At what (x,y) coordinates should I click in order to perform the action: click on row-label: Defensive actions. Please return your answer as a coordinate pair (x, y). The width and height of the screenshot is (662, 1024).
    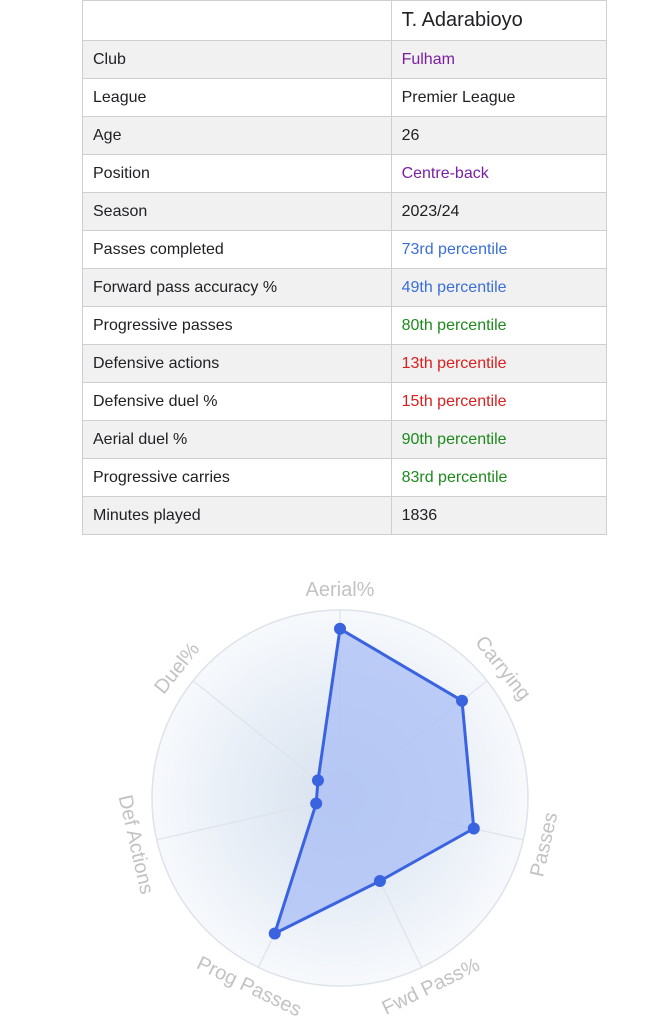
    Looking at the image, I should click on (237, 363).